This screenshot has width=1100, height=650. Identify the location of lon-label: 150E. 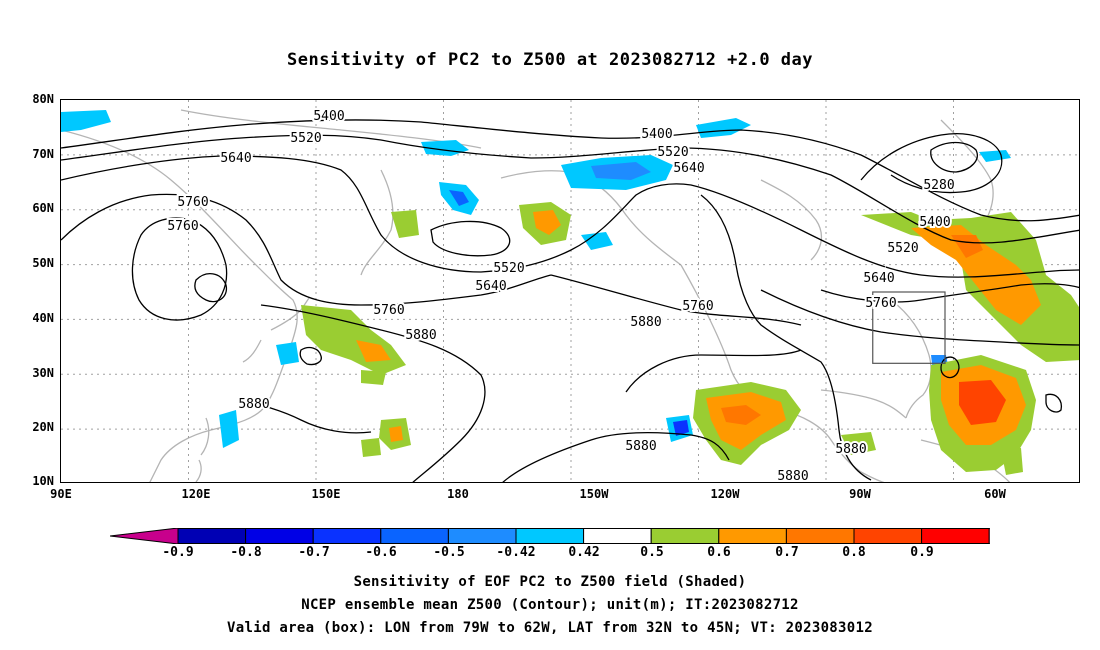
(326, 494).